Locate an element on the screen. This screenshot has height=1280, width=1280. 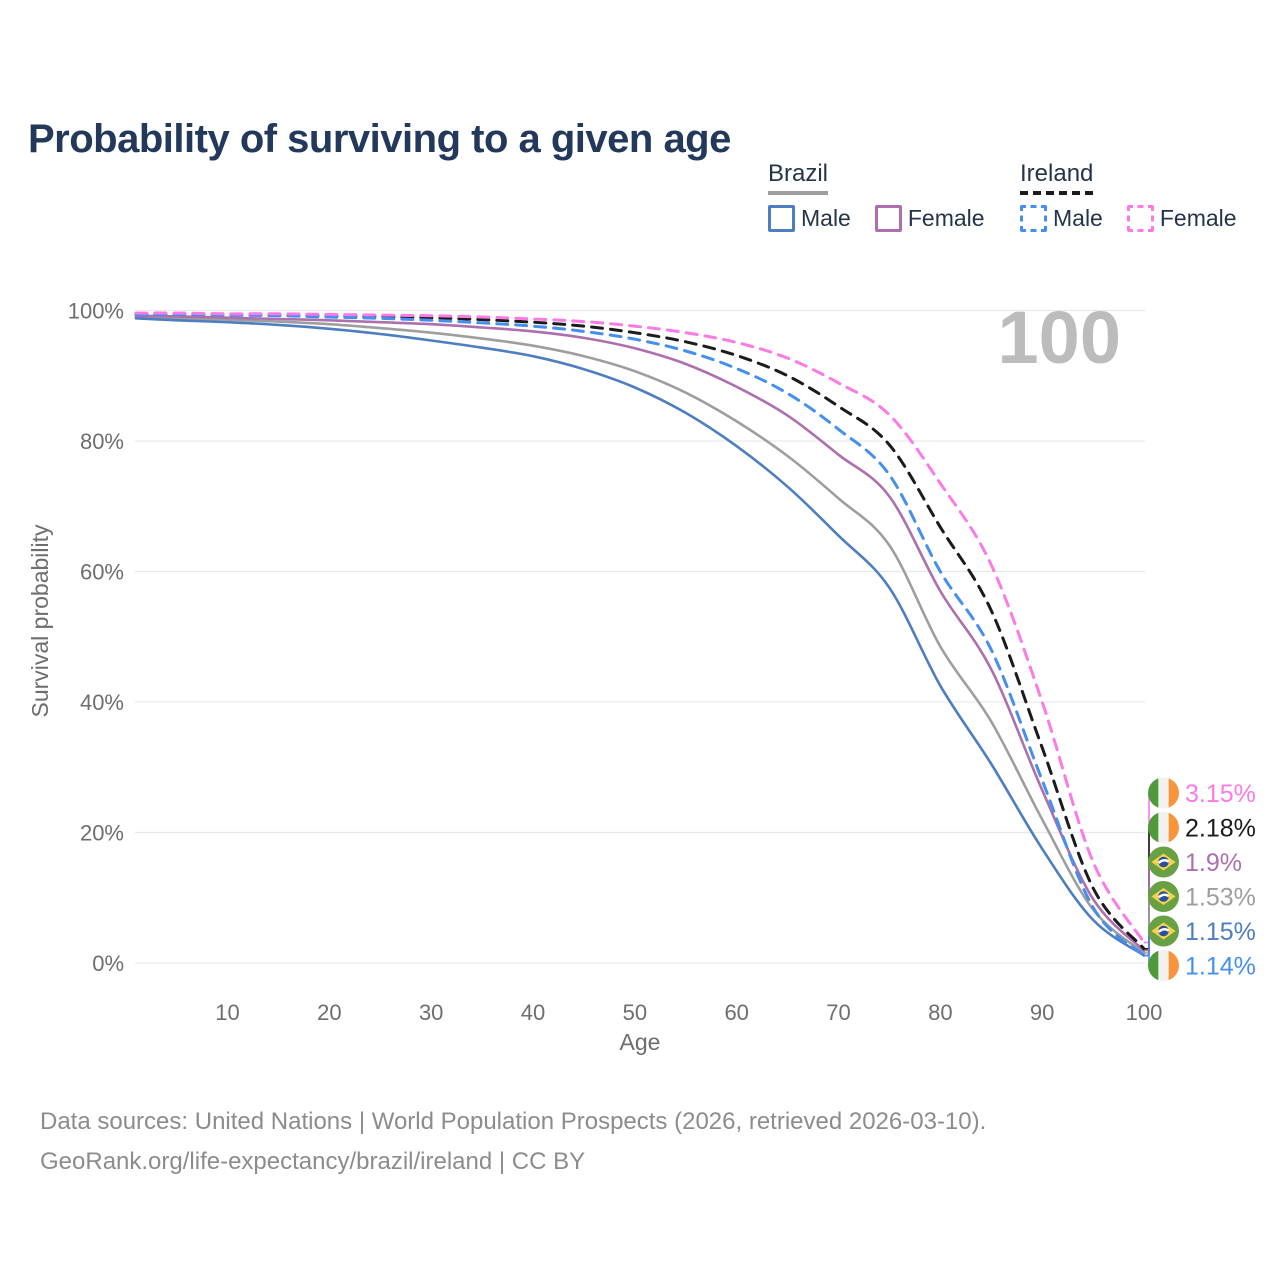
y-axis-title: Survival probability is located at coordinates (40, 621).